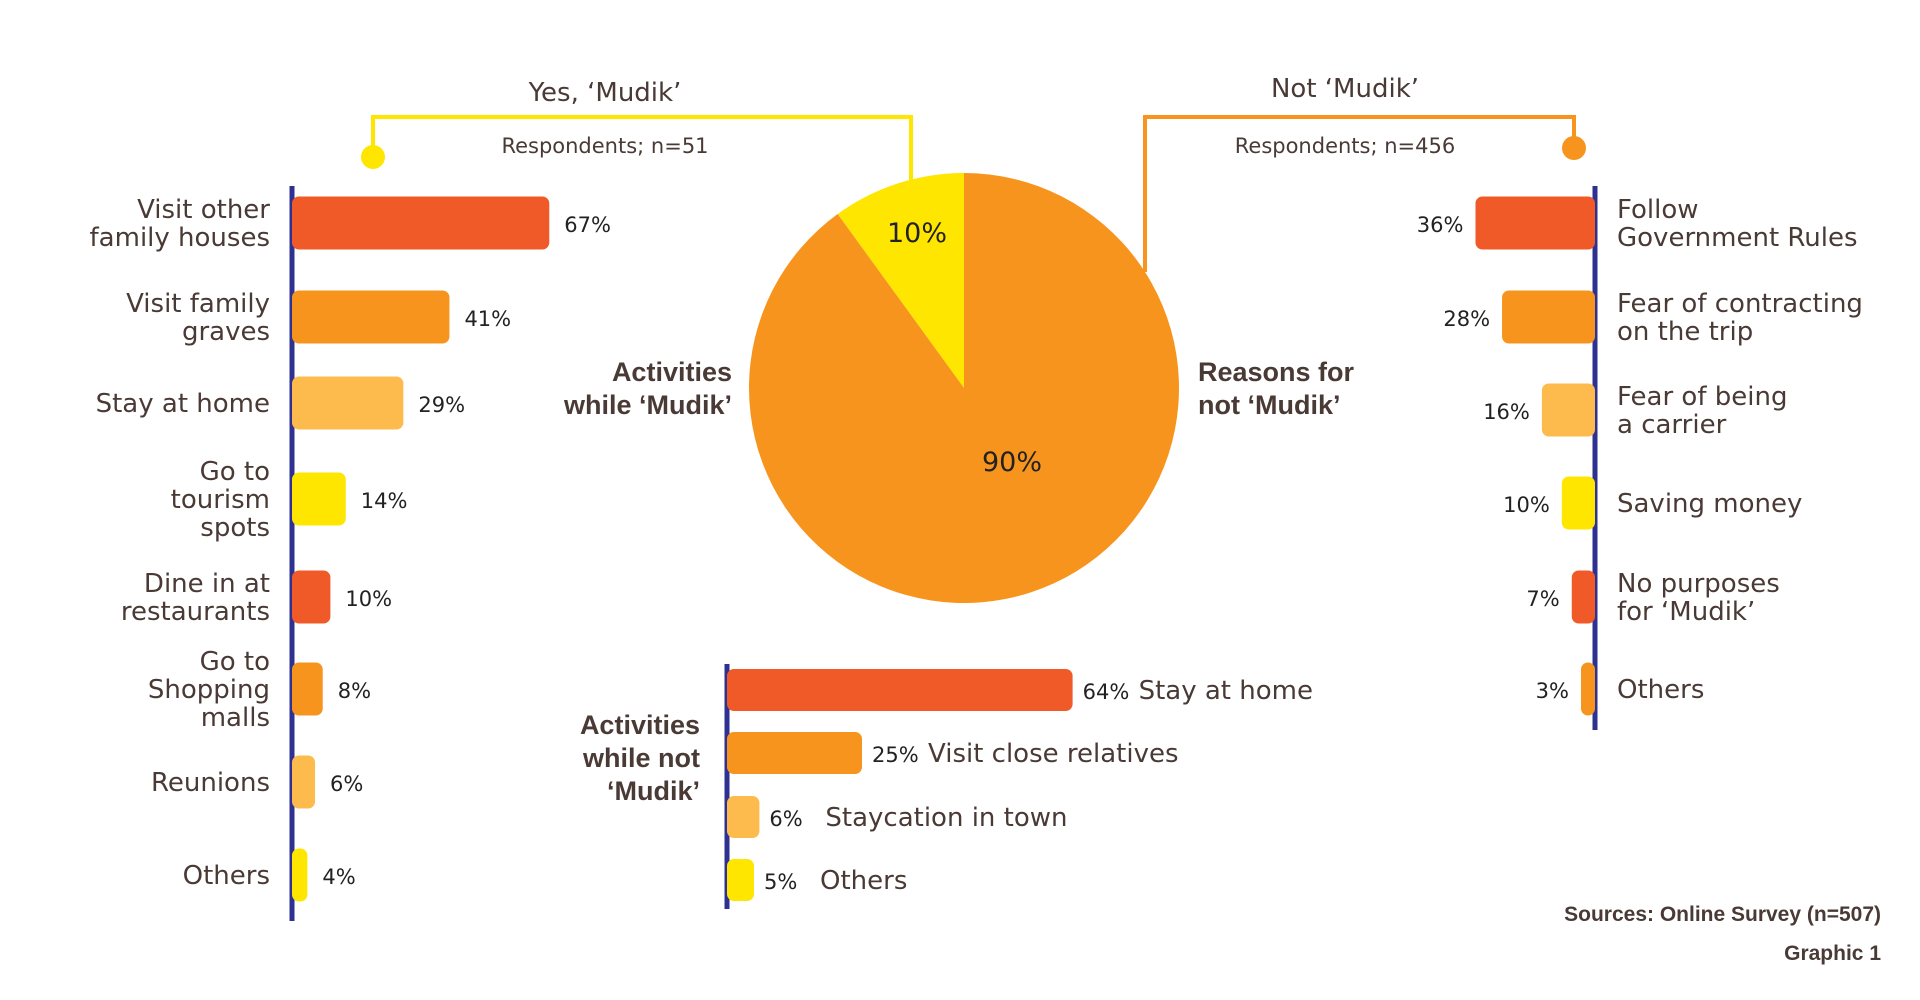  I want to click on bar-value-label: 28%, so click(1466, 319).